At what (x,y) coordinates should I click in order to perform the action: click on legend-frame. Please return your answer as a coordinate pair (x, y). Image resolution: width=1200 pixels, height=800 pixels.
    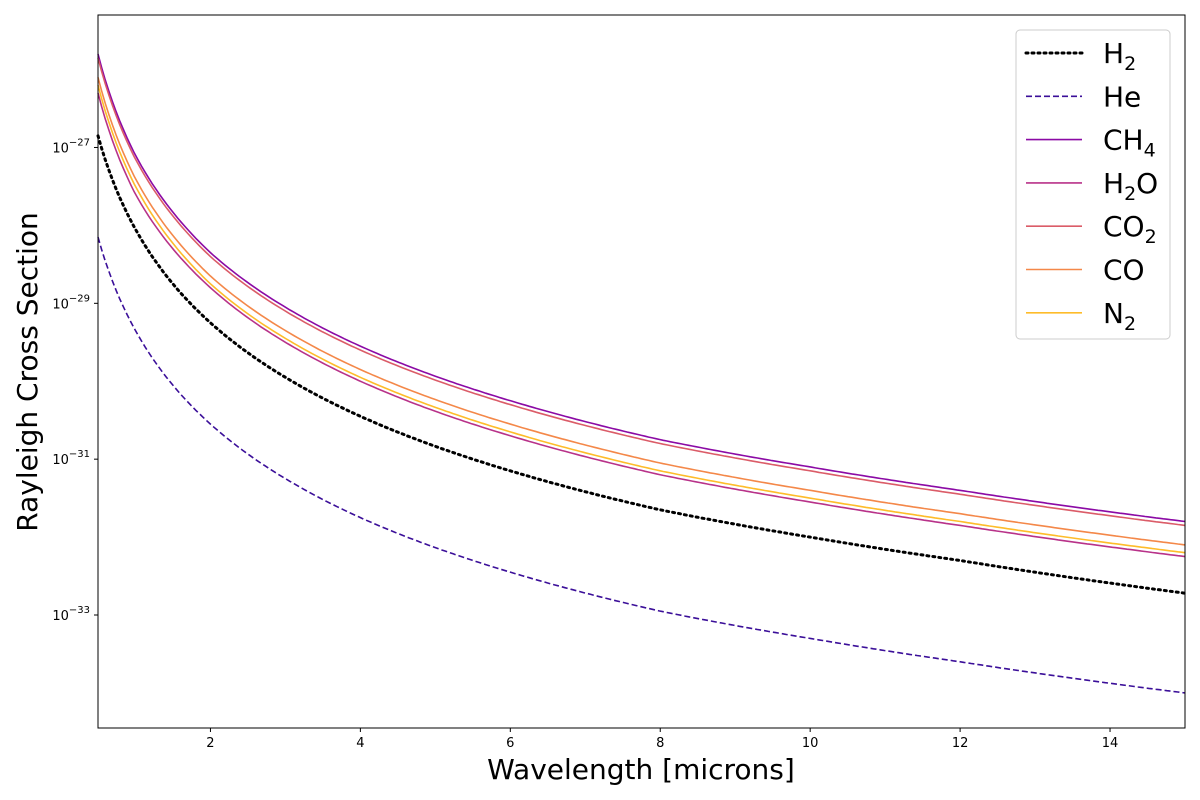
    Looking at the image, I should click on (1093, 184).